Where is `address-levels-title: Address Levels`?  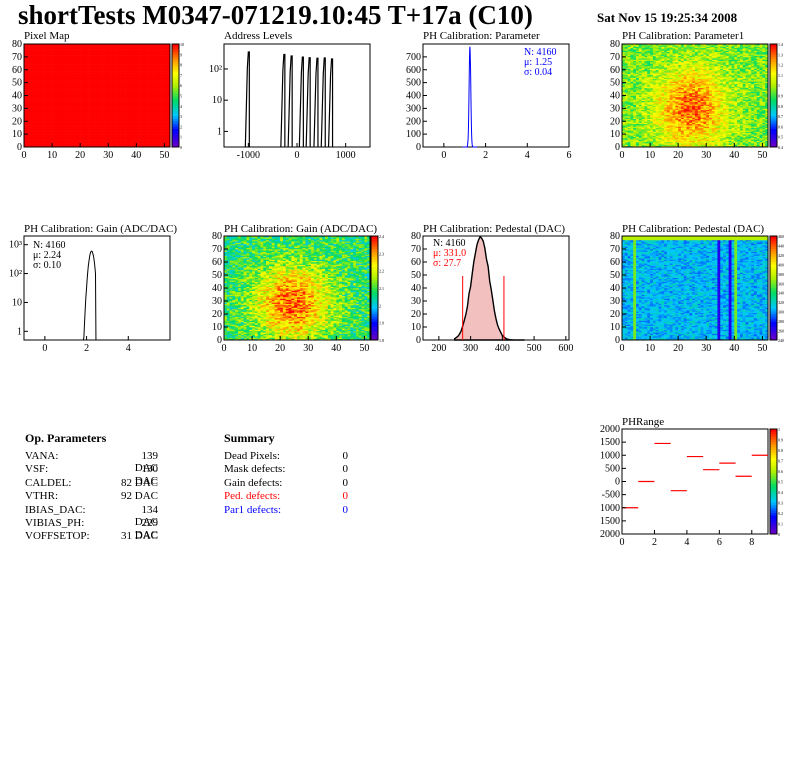
address-levels-title: Address Levels is located at coordinates (258, 36).